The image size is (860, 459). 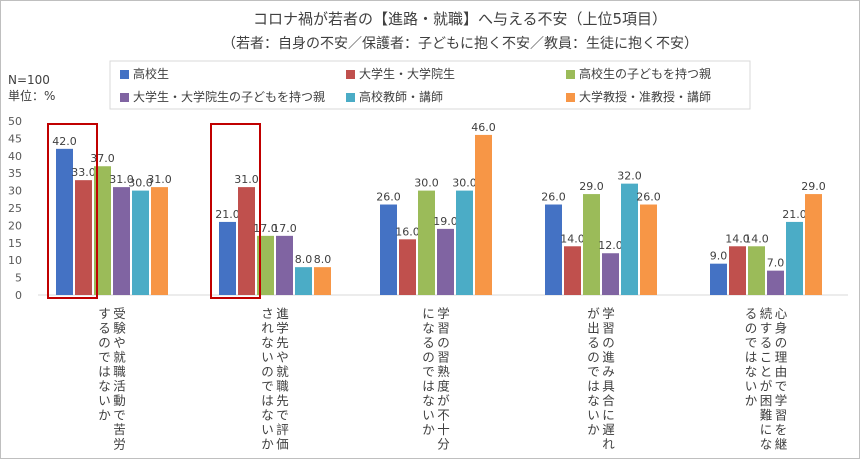 What do you see at coordinates (83, 172) in the screenshot?
I see `bar-value-label: 33.0` at bounding box center [83, 172].